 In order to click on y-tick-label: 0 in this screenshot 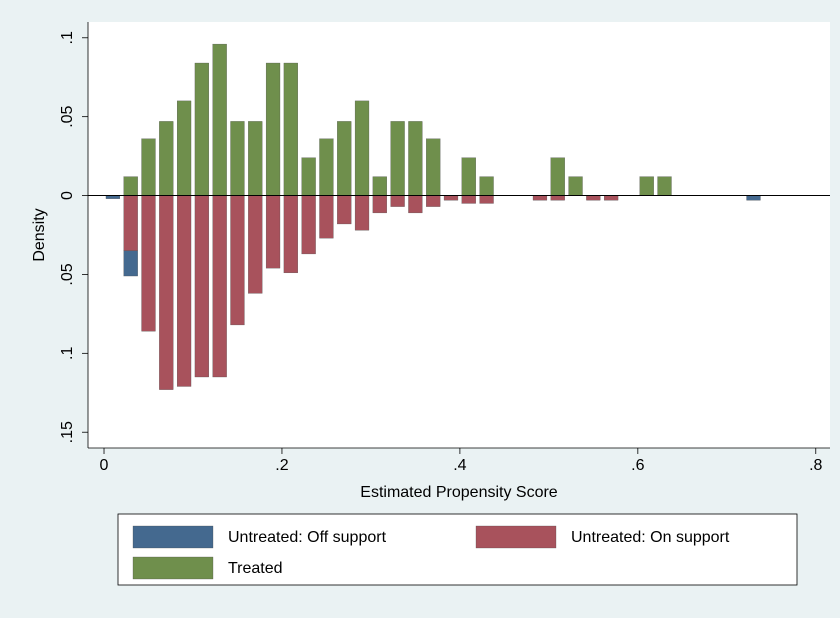, I will do `click(67, 195)`.